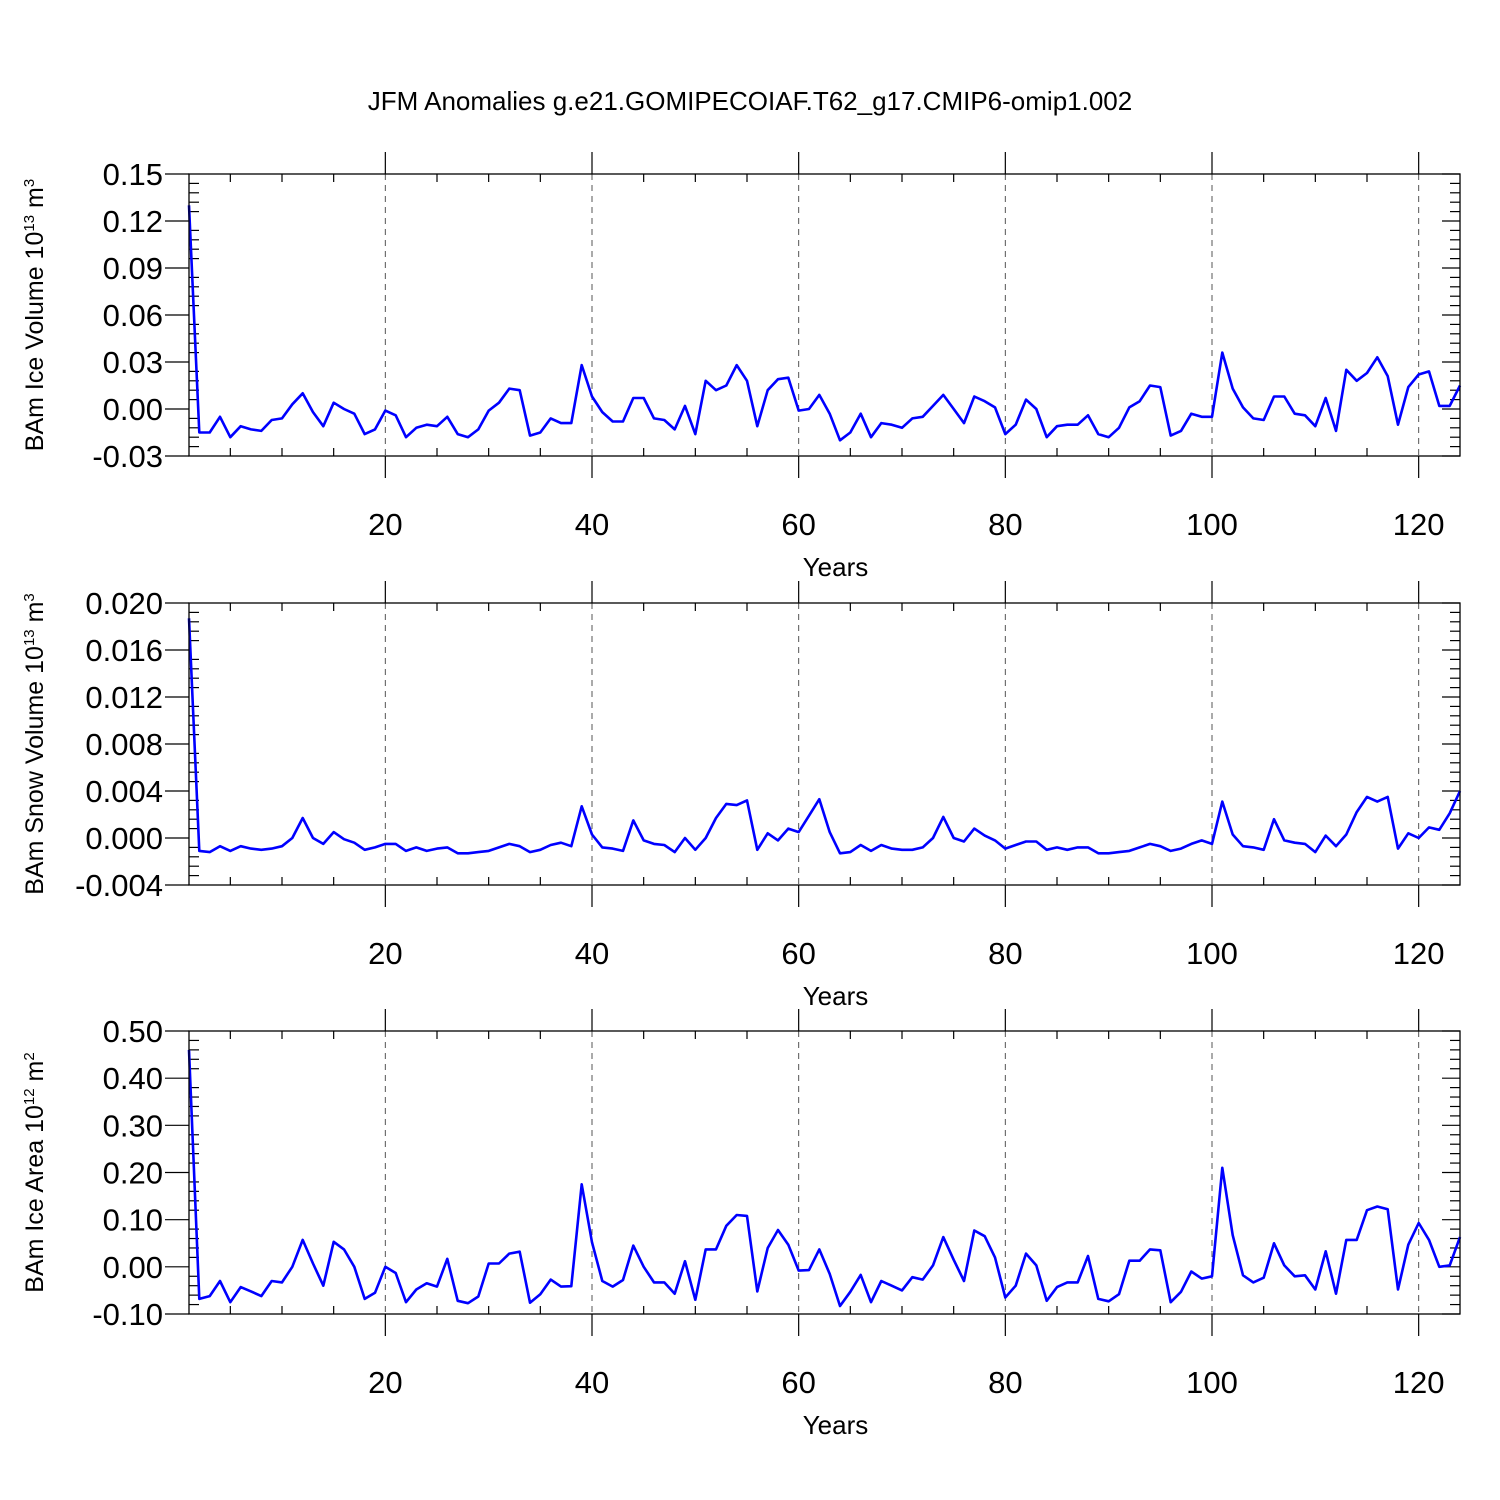 The image size is (1500, 1500). Describe the element at coordinates (133, 174) in the screenshot. I see `y-tick-label: 0.15` at that location.